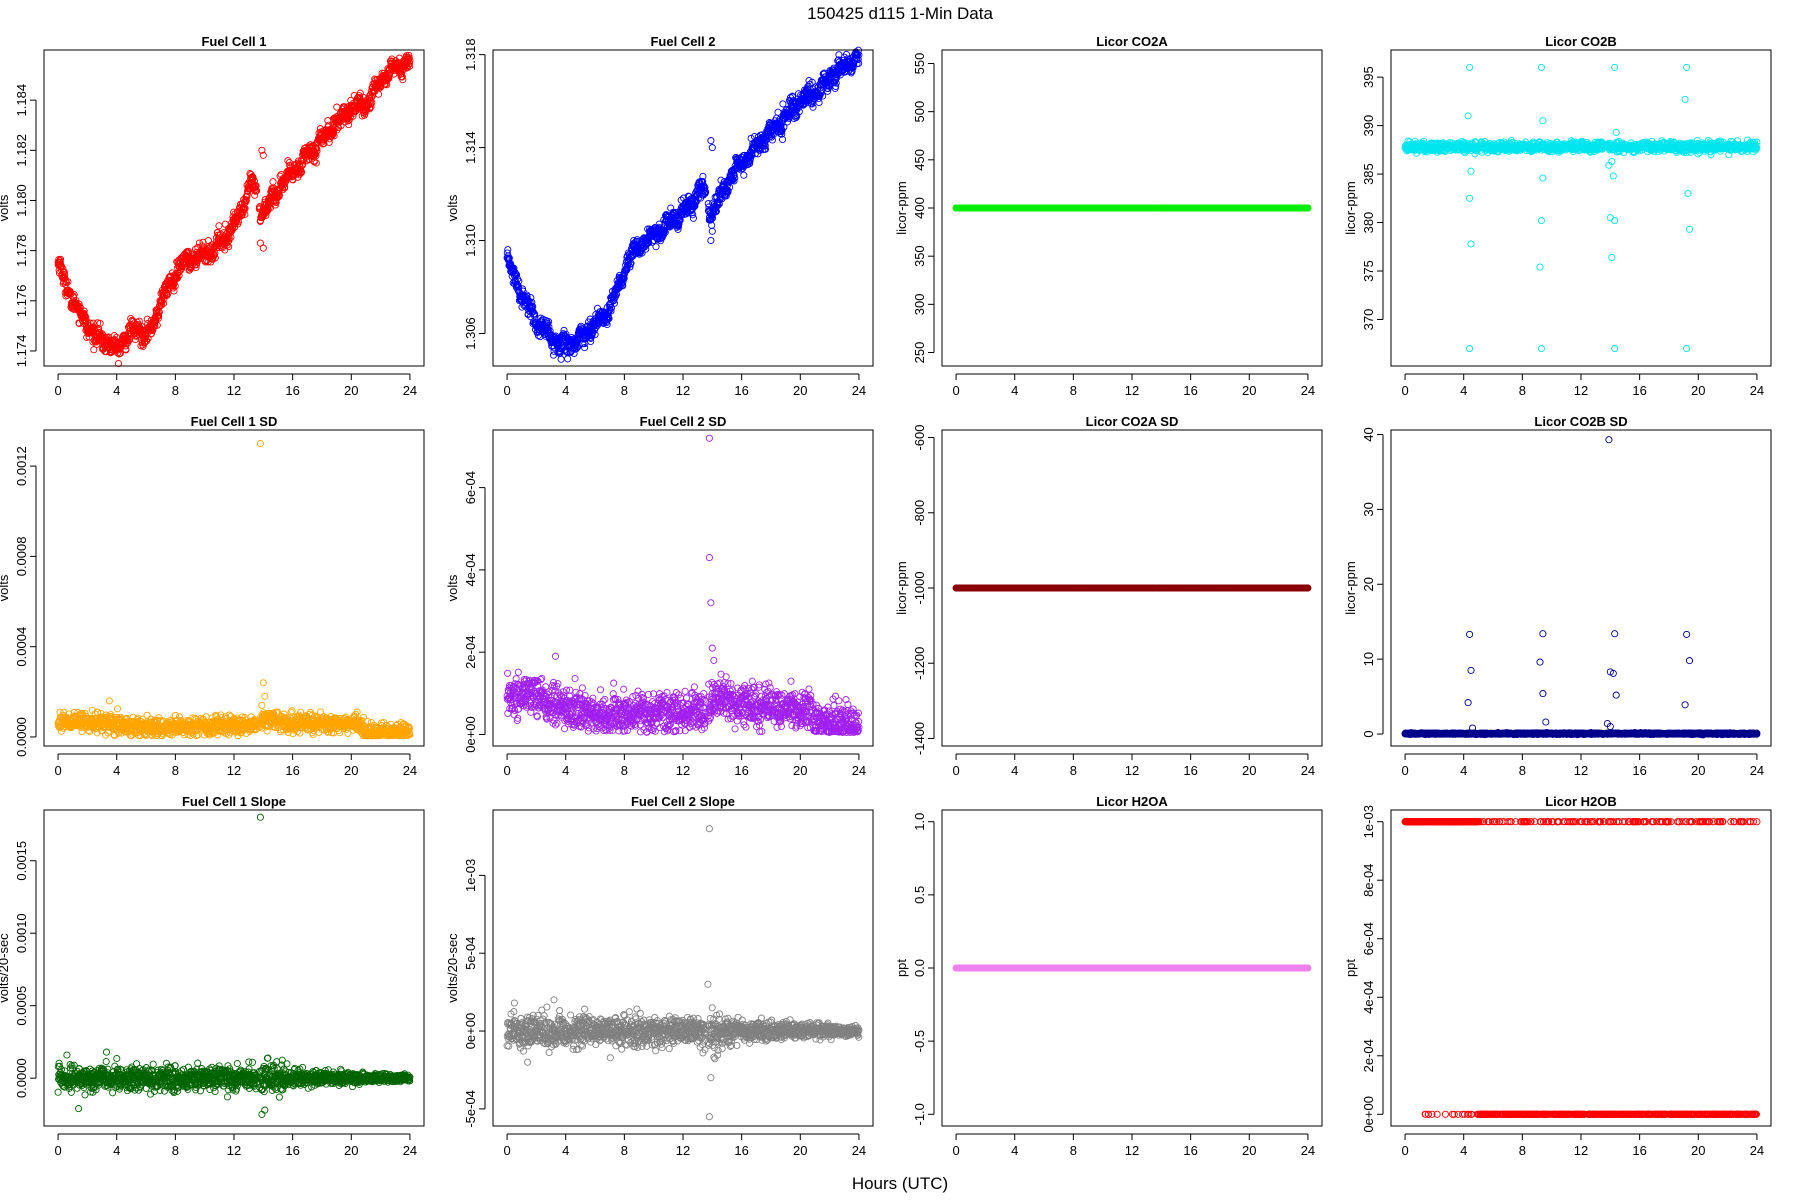 This screenshot has width=1800, height=1200. Describe the element at coordinates (682, 41) in the screenshot. I see `panel-title: Fuel Cell 2` at that location.